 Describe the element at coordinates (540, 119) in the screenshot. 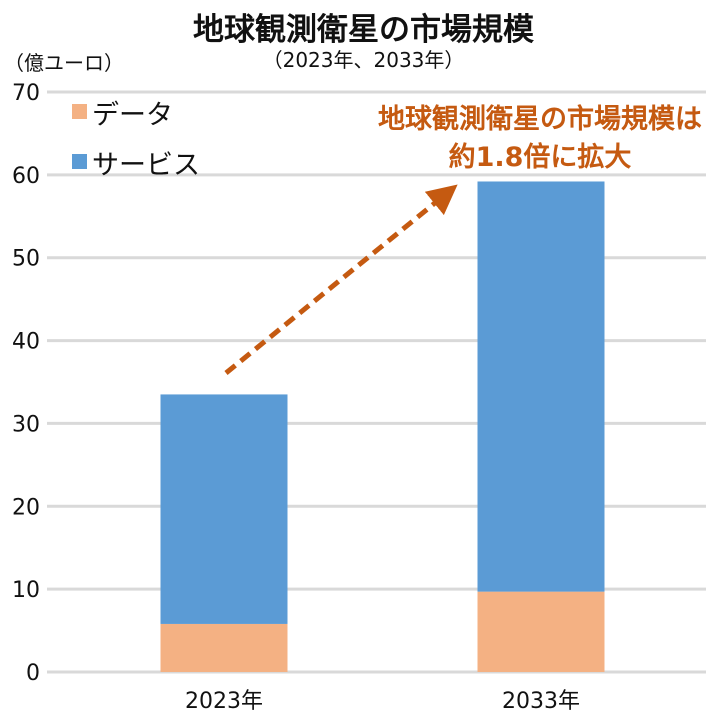

I see `annotation-text: 地球観測衛星の市場規模は` at that location.